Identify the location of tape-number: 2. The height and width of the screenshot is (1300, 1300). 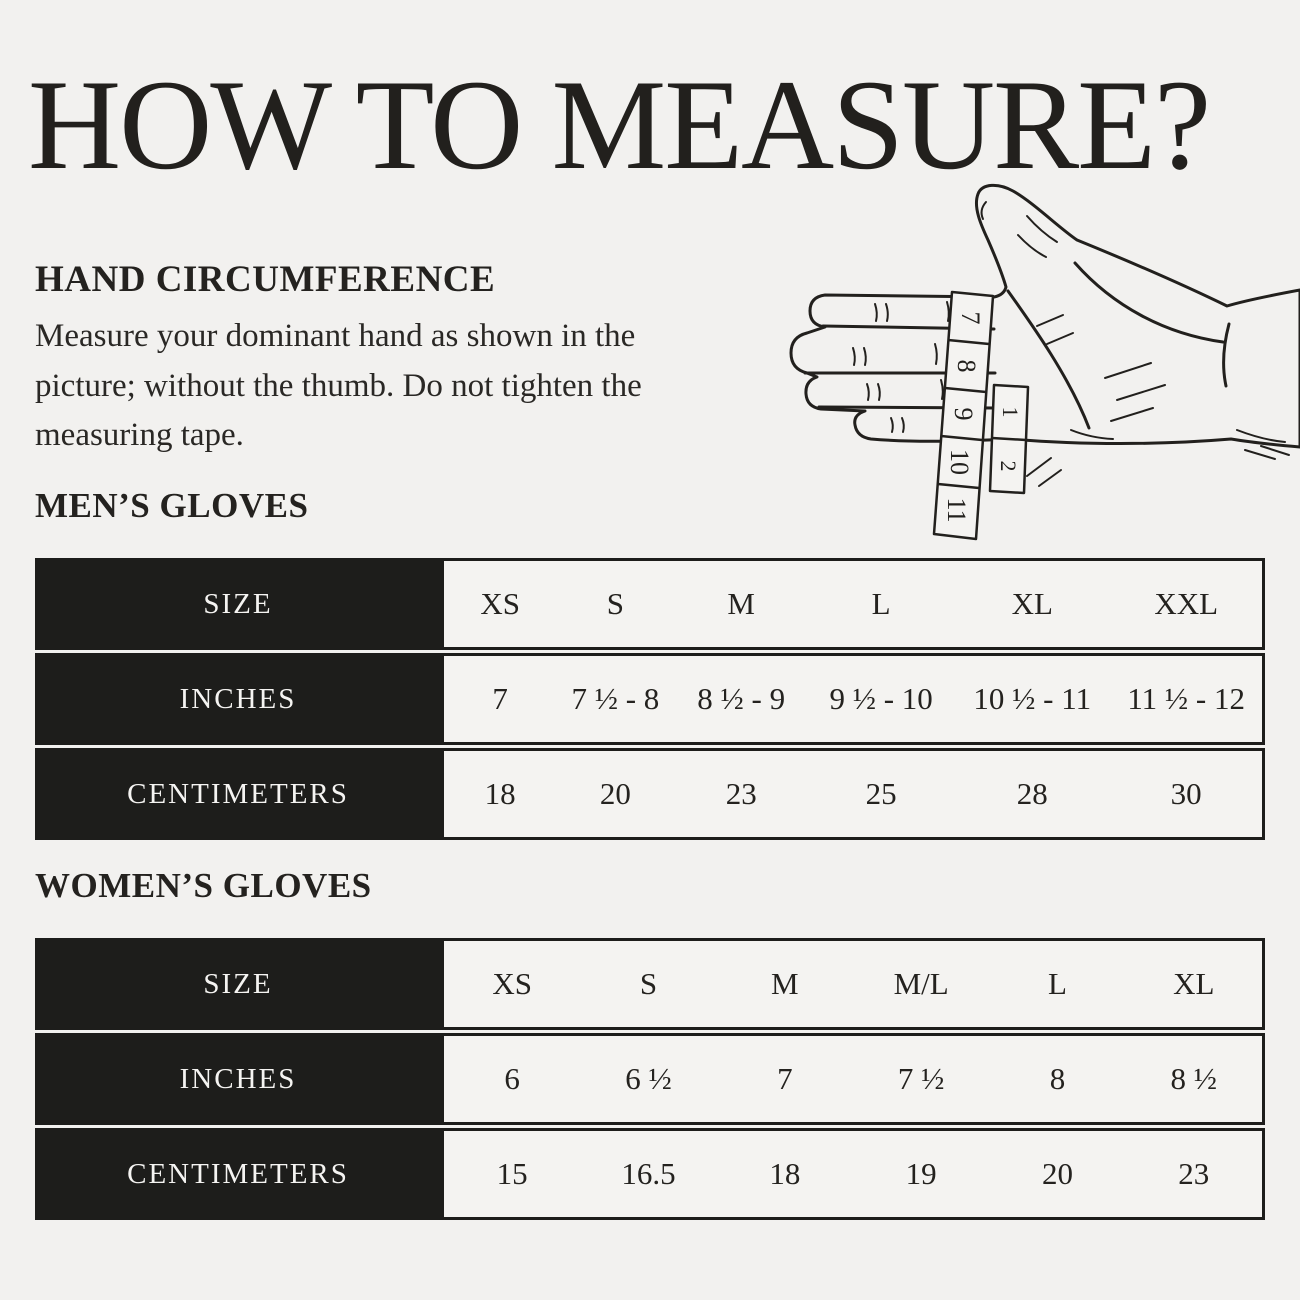
(1008, 466).